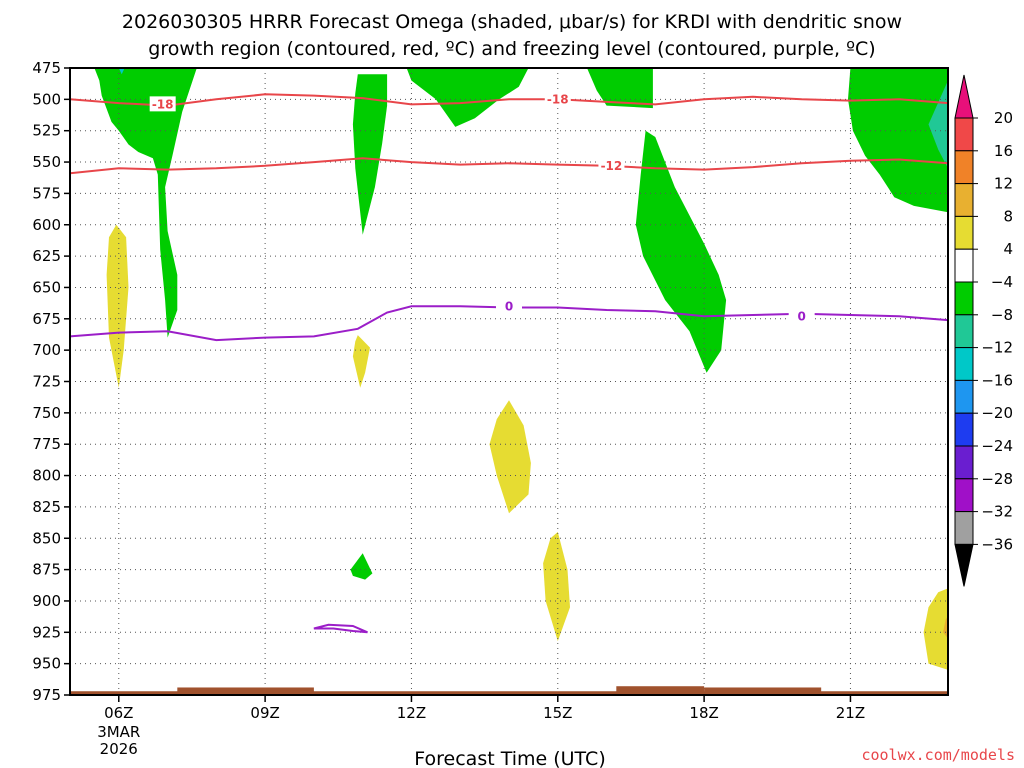 Image resolution: width=1024 pixels, height=768 pixels. What do you see at coordinates (46, 664) in the screenshot?
I see `y-tick-label-950: 950` at bounding box center [46, 664].